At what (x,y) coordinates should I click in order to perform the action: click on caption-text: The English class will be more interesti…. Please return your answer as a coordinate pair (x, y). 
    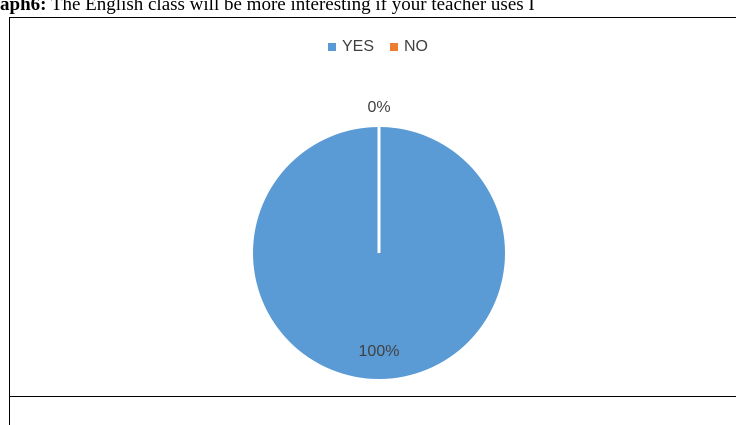
    Looking at the image, I should click on (292, 7).